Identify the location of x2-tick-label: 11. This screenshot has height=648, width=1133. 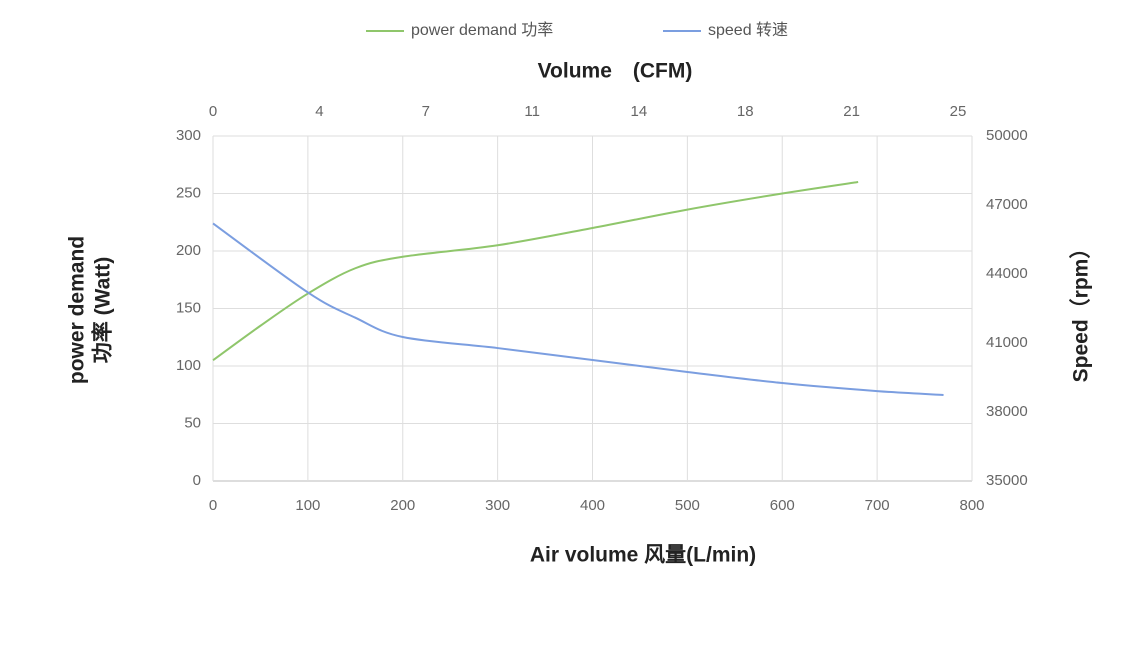
(532, 111).